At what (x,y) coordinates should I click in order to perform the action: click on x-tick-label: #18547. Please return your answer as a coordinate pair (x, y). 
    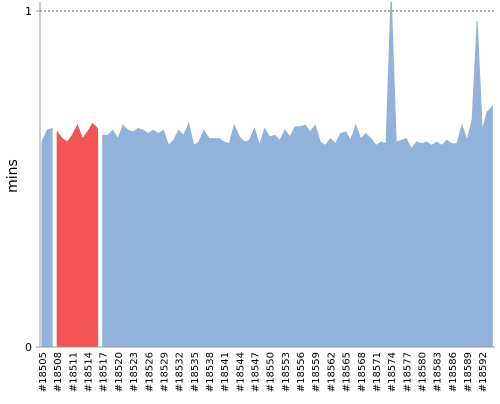
    Looking at the image, I should click on (256, 372).